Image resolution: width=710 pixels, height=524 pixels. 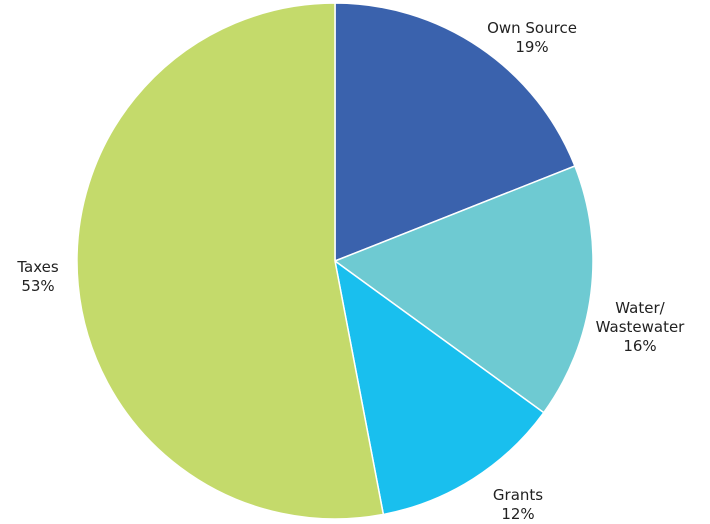 I want to click on label-taxes: Taxes 53%, so click(x=38, y=277).